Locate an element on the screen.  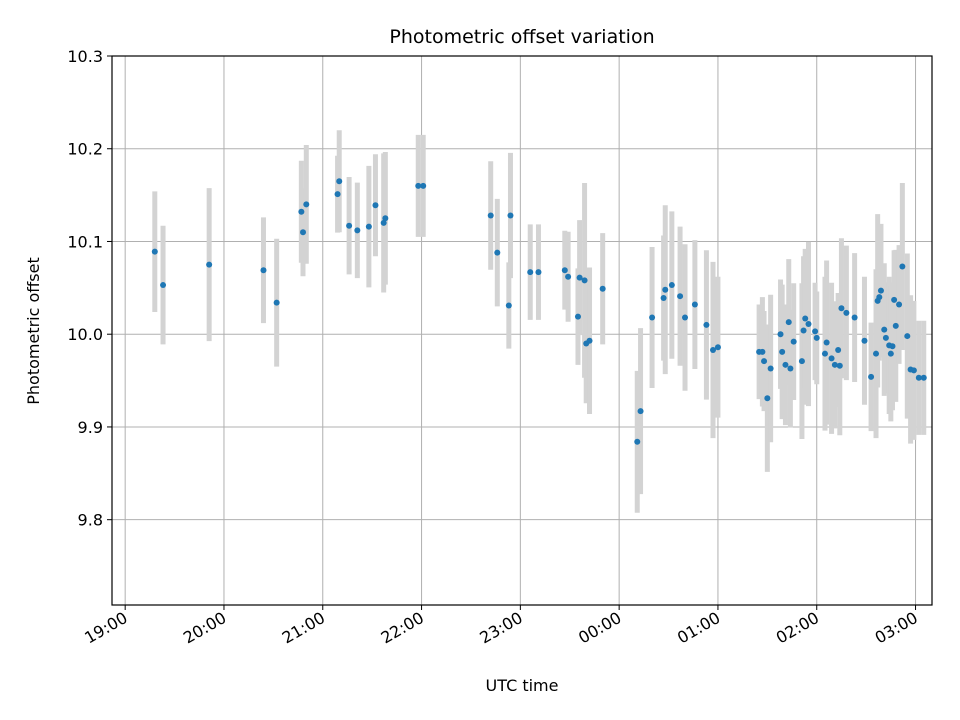
y-tick-label: 9.9 is located at coordinates (90, 427).